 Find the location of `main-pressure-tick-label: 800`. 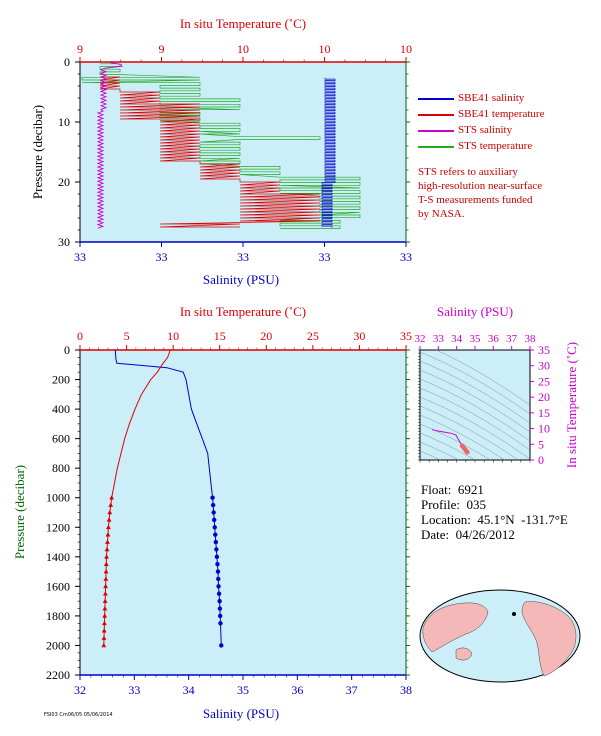

main-pressure-tick-label: 800 is located at coordinates (61, 468).